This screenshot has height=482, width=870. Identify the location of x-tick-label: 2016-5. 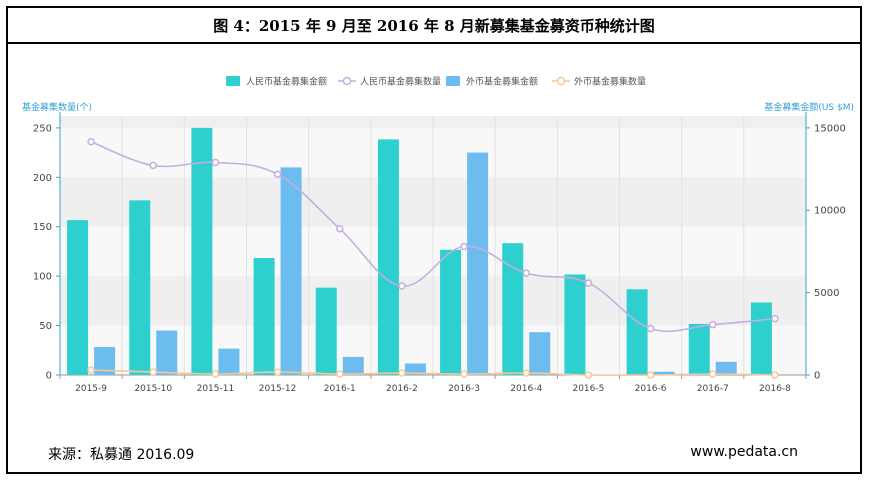
(588, 389).